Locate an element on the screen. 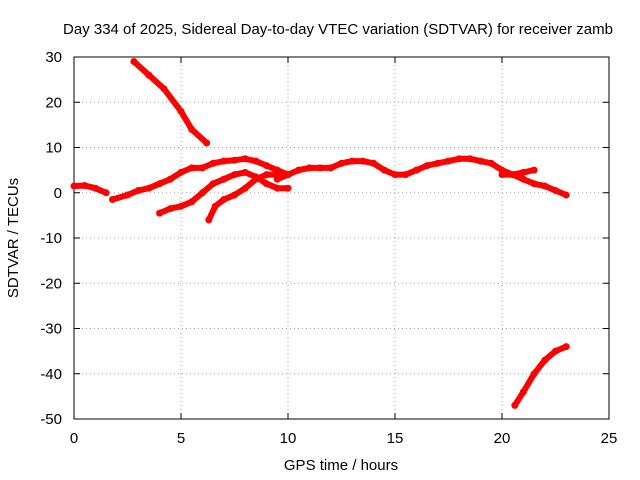 This screenshot has width=640, height=480. x-tick-label: 25 is located at coordinates (609, 438).